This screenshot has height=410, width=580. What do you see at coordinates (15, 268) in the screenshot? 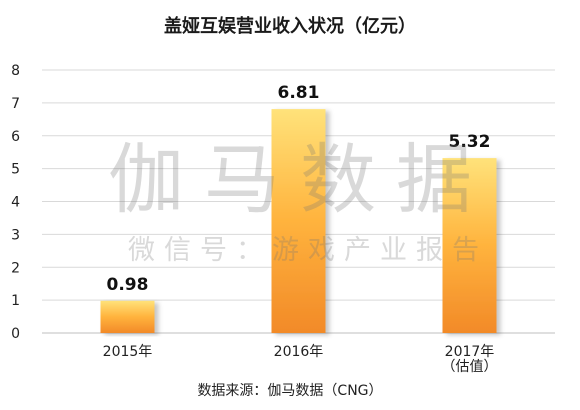
I see `y-tick-label: 2` at bounding box center [15, 268].